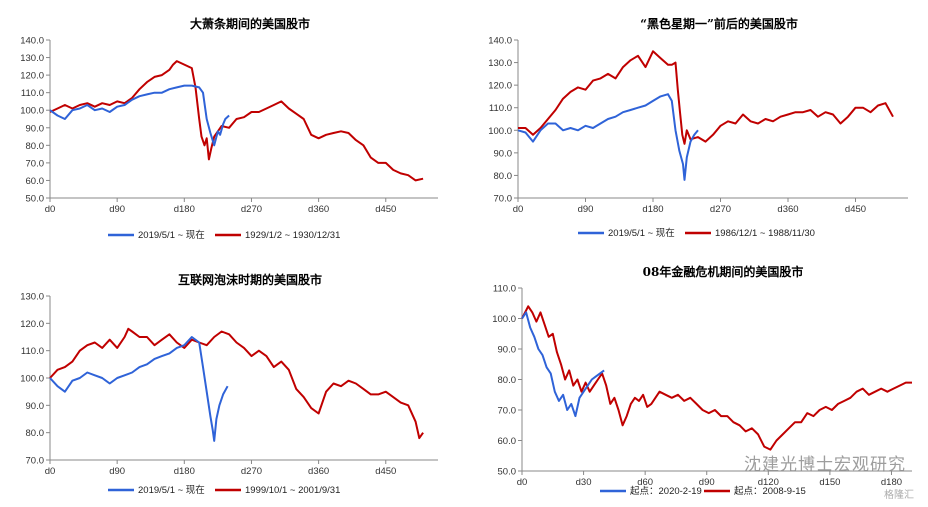  What do you see at coordinates (768, 482) in the screenshot?
I see `x-tick-label: d120` at bounding box center [768, 482].